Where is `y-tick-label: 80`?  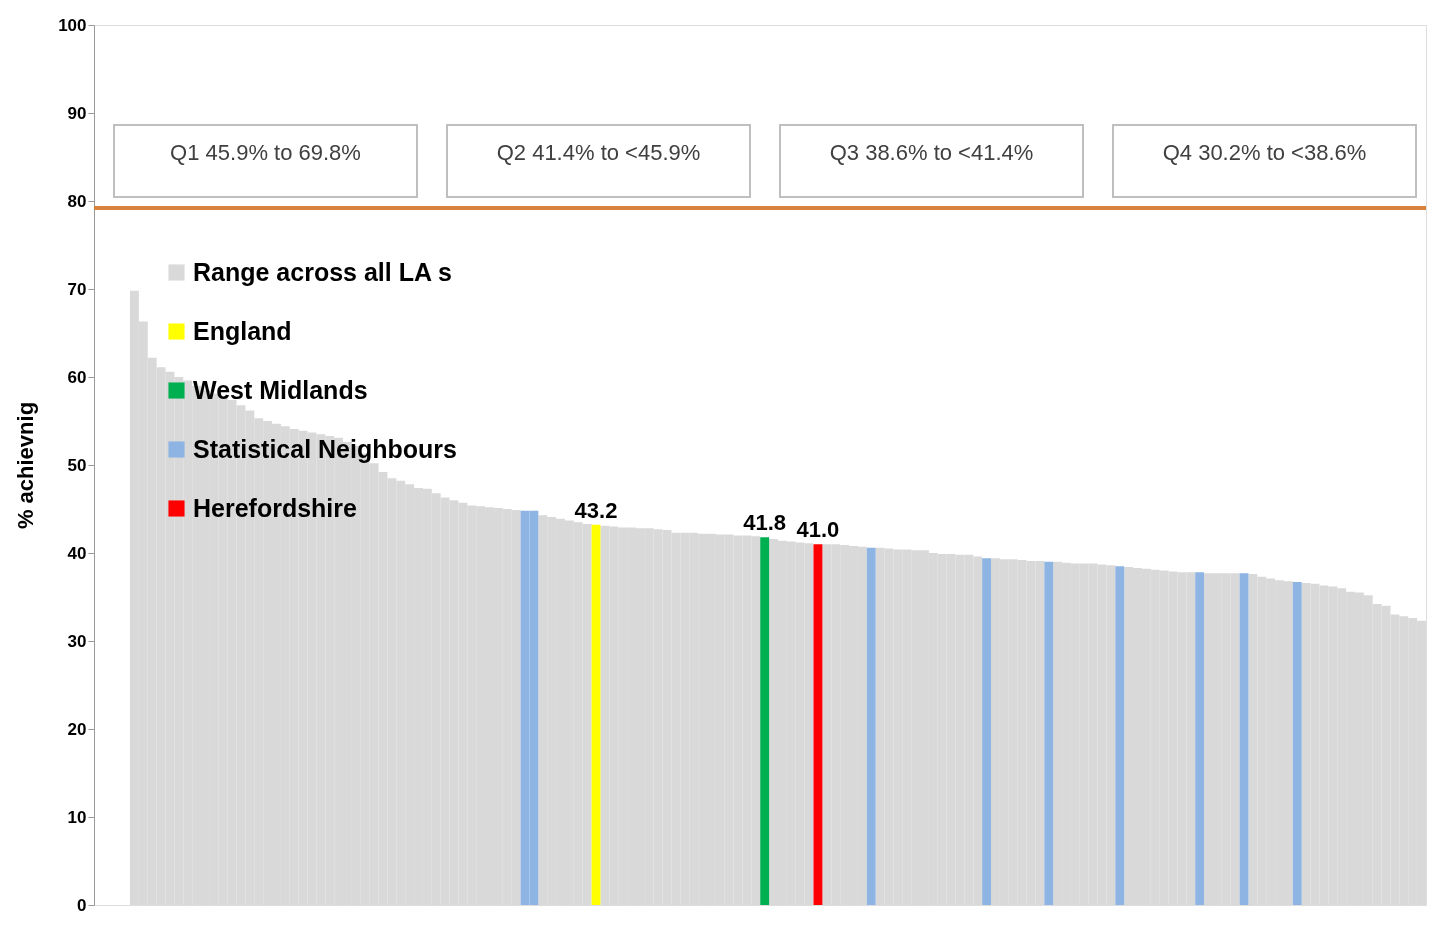
y-tick-label: 80 is located at coordinates (77, 201).